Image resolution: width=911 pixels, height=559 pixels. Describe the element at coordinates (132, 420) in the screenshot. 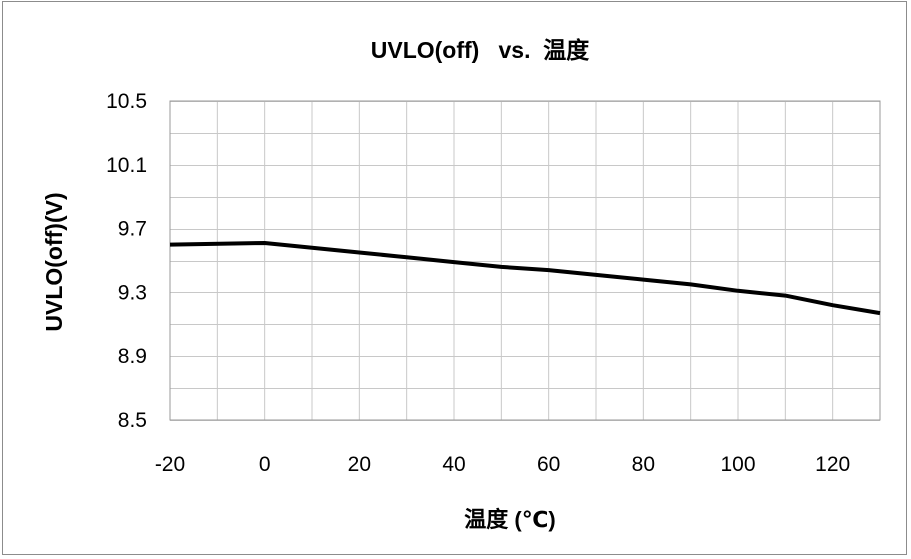

I see `y-tick-label: 8.5` at that location.